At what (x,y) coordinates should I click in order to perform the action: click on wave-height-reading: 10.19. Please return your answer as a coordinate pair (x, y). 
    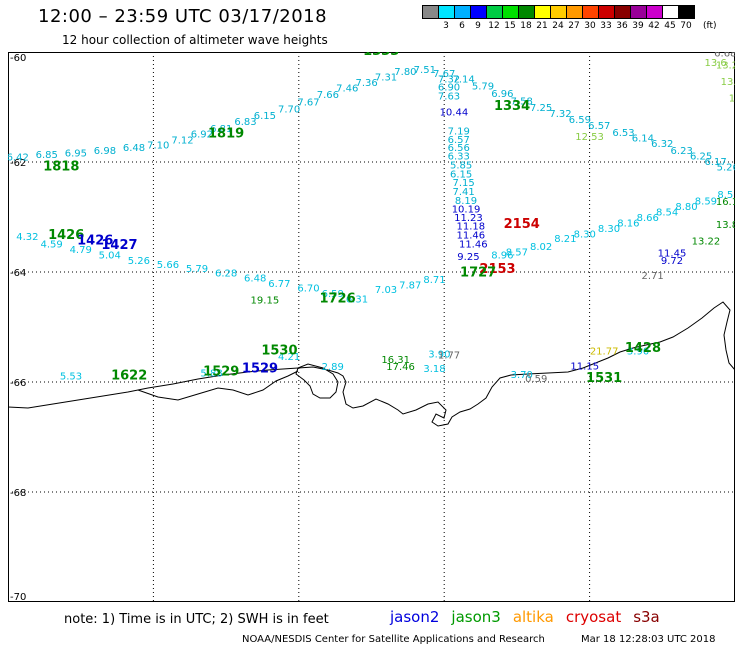
    Looking at the image, I should click on (466, 210).